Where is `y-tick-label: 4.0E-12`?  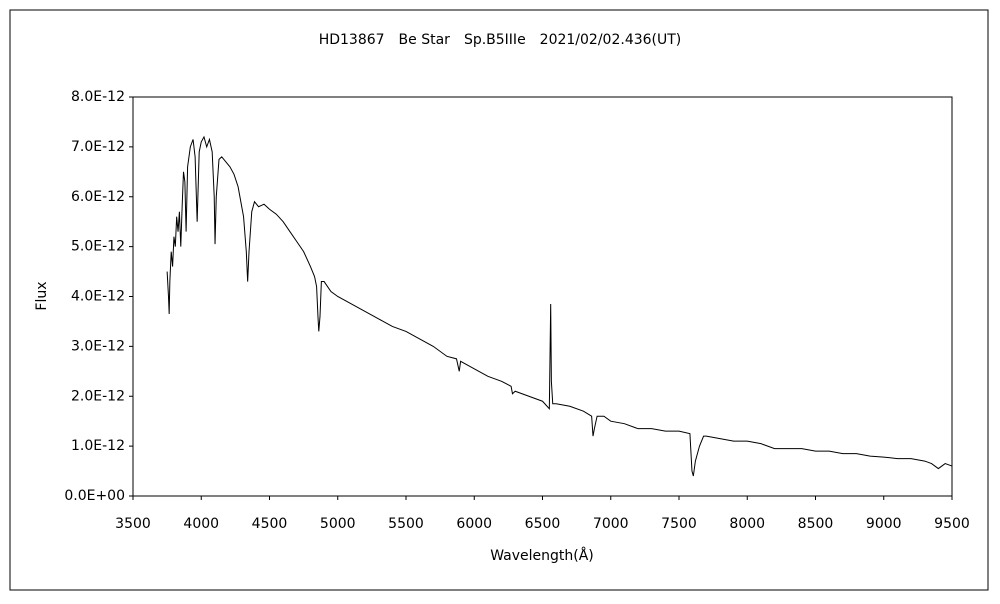
y-tick-label: 4.0E-12 is located at coordinates (98, 297).